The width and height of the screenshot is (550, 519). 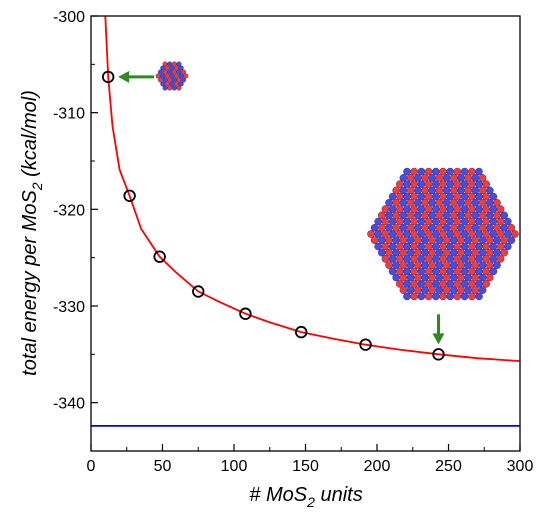 I want to click on y-axis-label-main: total energy per MoS, so click(x=30, y=283).